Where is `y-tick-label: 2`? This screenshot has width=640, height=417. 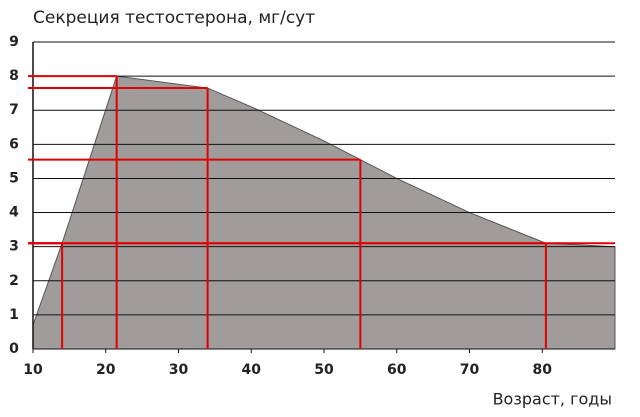 y-tick-label: 2 is located at coordinates (14, 281).